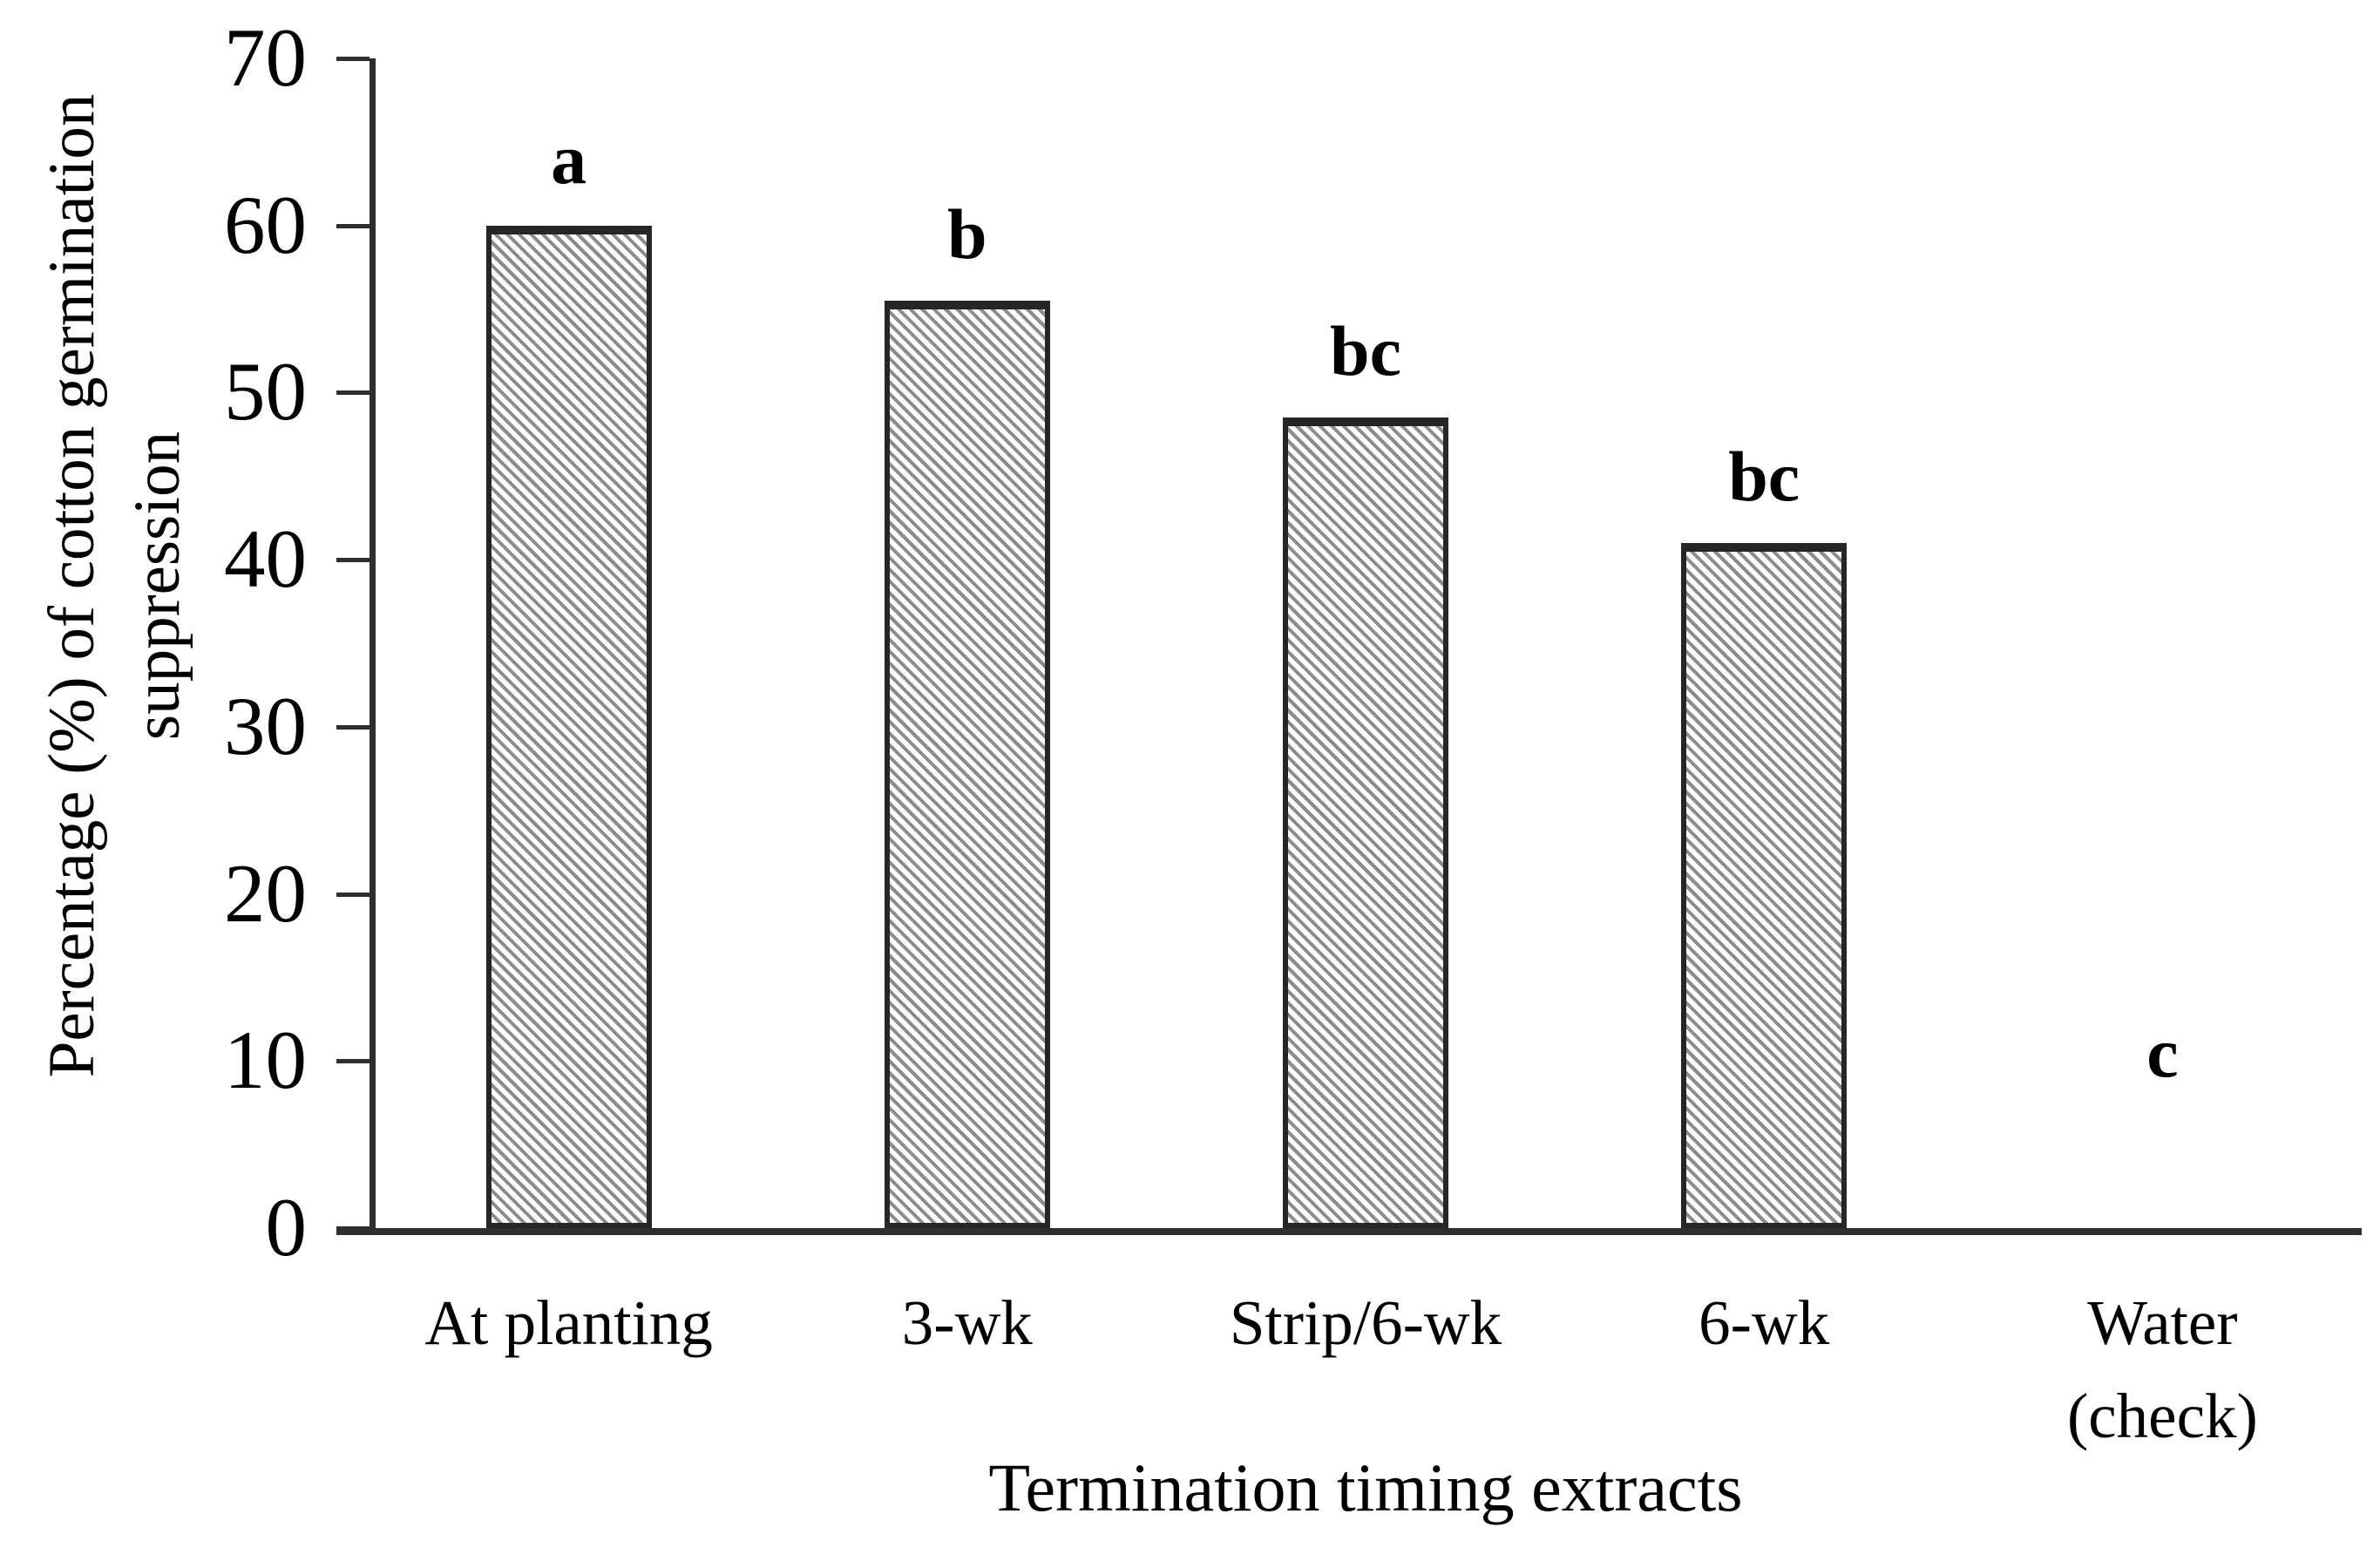 This screenshot has width=2380, height=1541. I want to click on y-tick-label: 70, so click(265, 57).